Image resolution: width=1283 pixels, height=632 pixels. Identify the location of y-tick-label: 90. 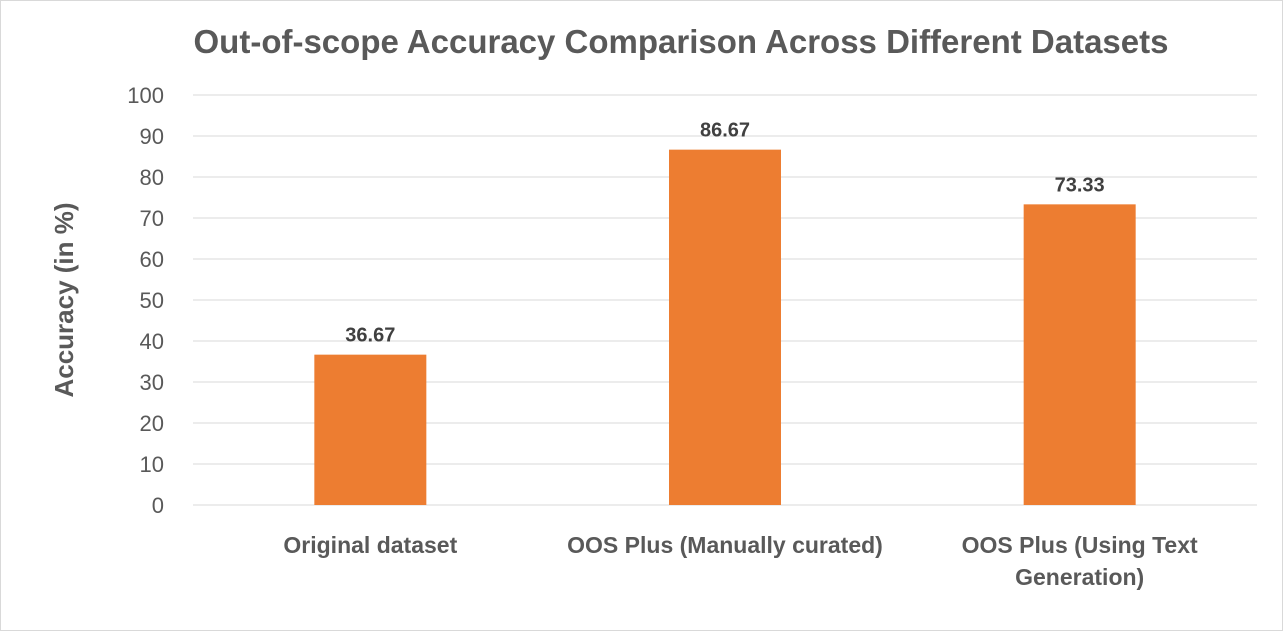
(152, 136).